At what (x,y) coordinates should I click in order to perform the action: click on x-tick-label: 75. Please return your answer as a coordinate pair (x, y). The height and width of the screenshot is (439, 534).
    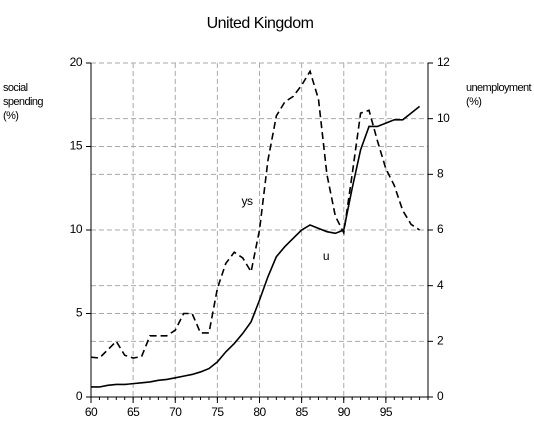
    Looking at the image, I should click on (217, 412).